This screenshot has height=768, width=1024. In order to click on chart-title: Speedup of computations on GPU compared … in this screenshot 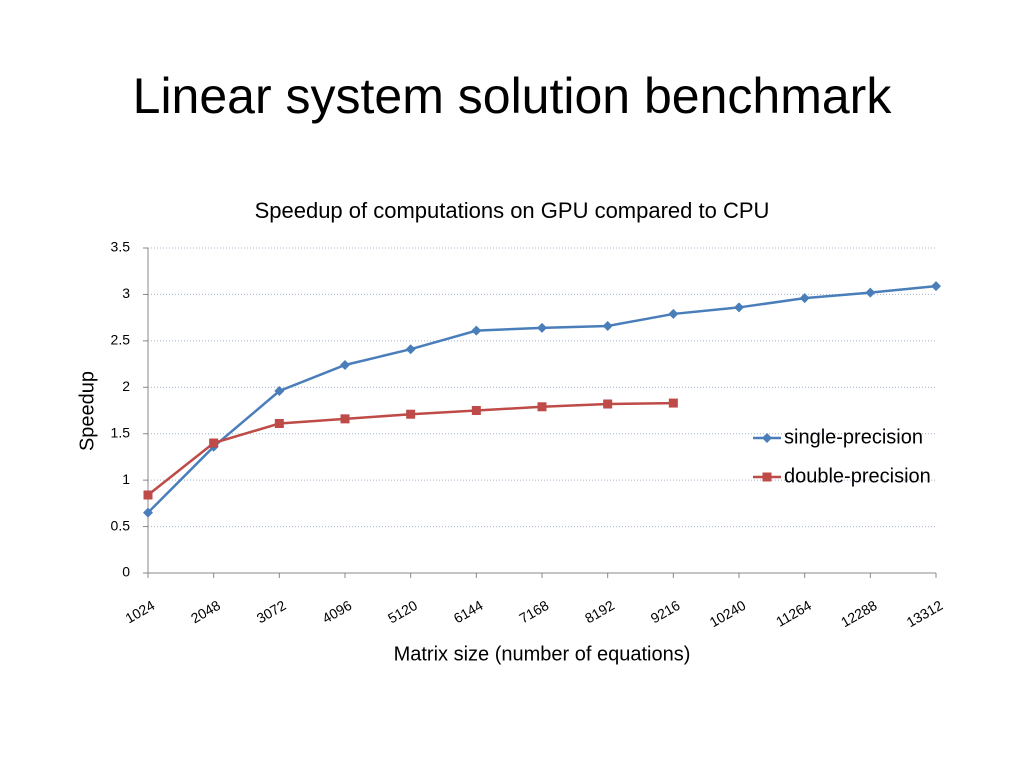, I will do `click(512, 210)`.